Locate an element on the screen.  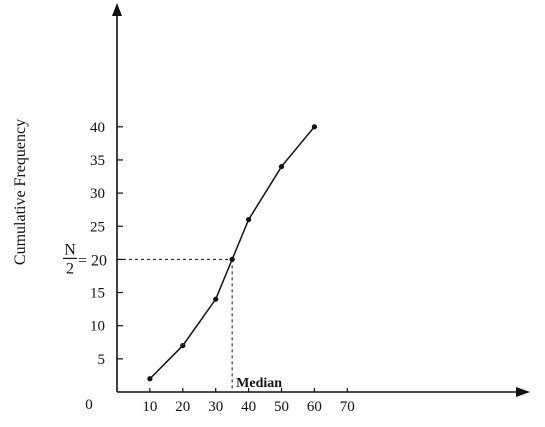
x-tick-label: 30 is located at coordinates (215, 407).